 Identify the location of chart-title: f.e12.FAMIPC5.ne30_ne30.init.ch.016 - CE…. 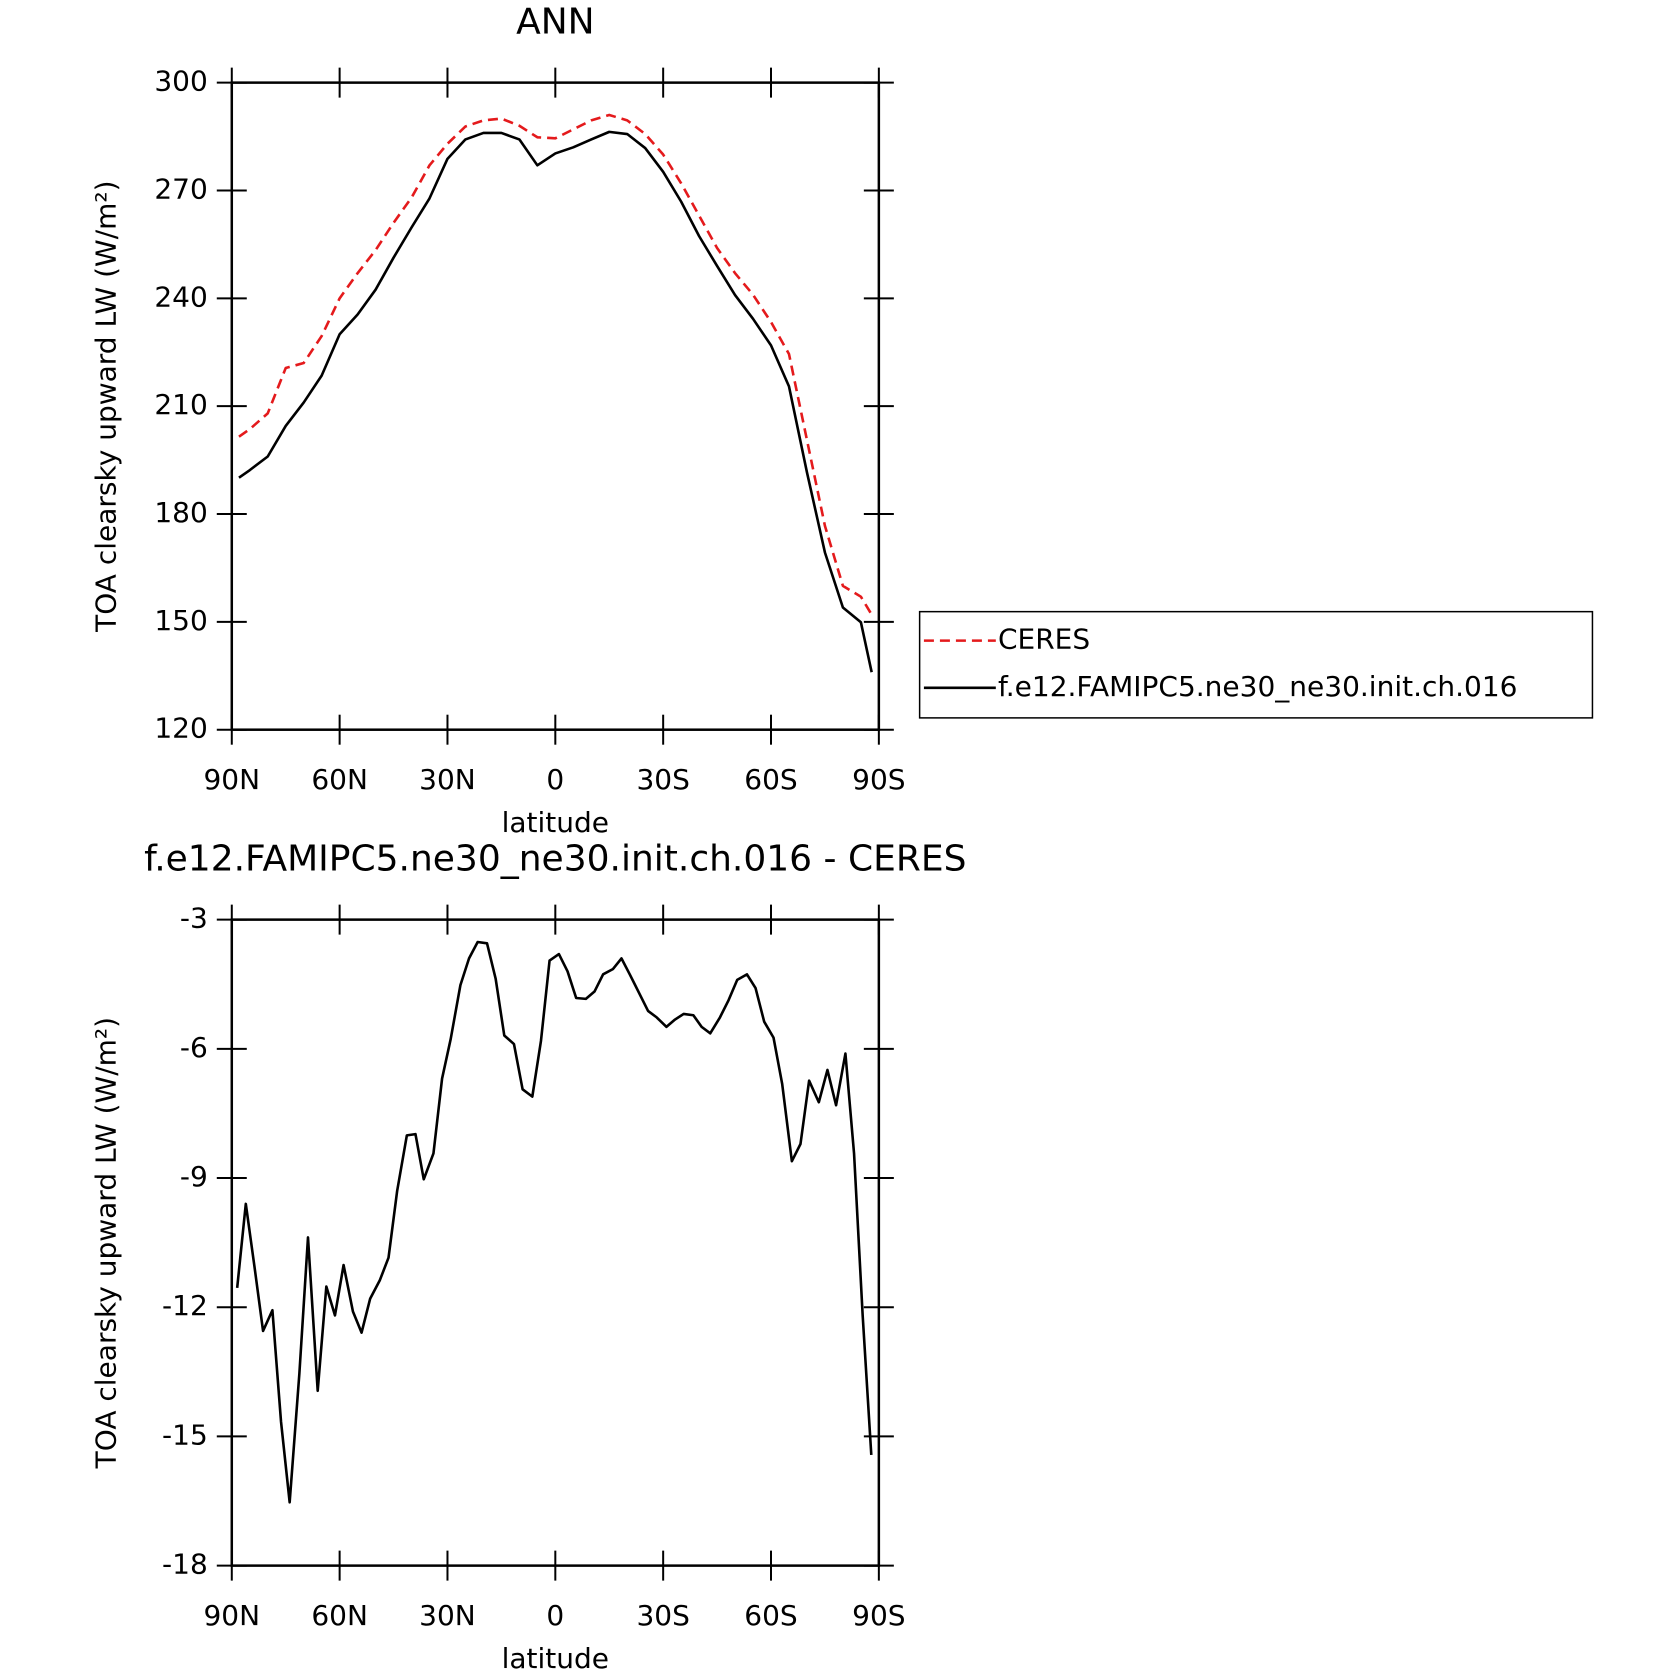
(555, 859).